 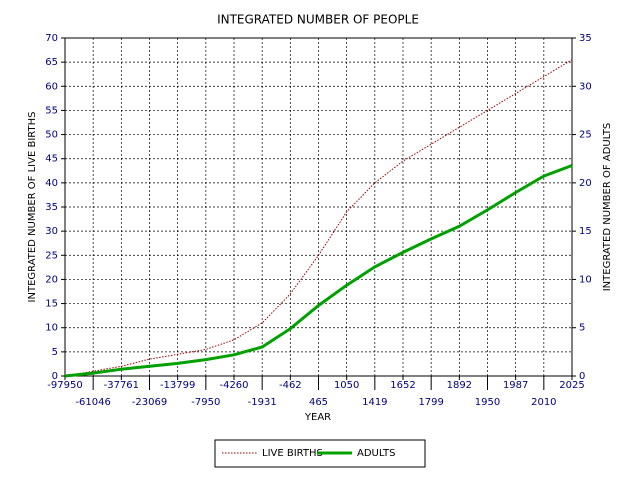 What do you see at coordinates (582, 376) in the screenshot?
I see `y2-tick-label: 0` at bounding box center [582, 376].